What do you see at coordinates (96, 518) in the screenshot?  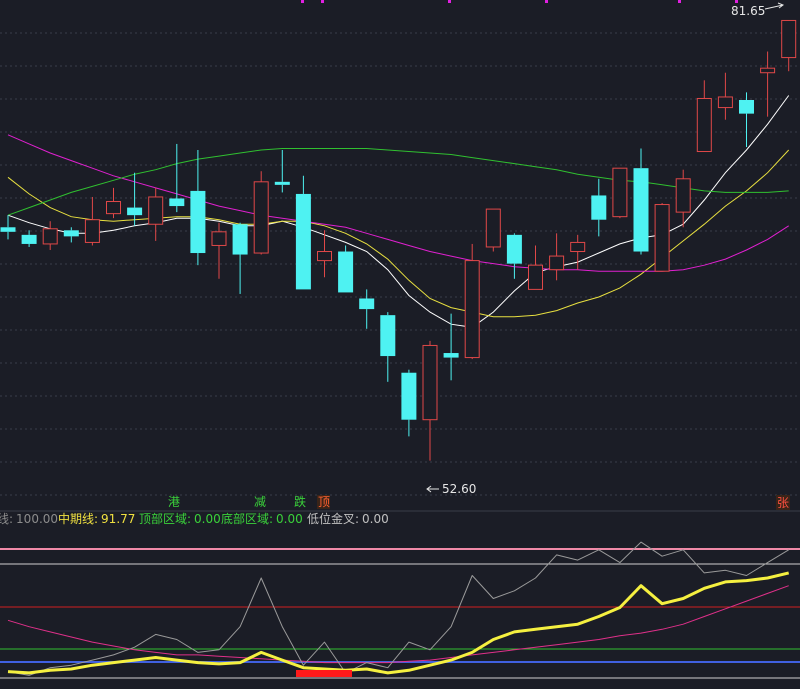 I see `legend-item-mid-line: 中期线: 91.77` at bounding box center [96, 518].